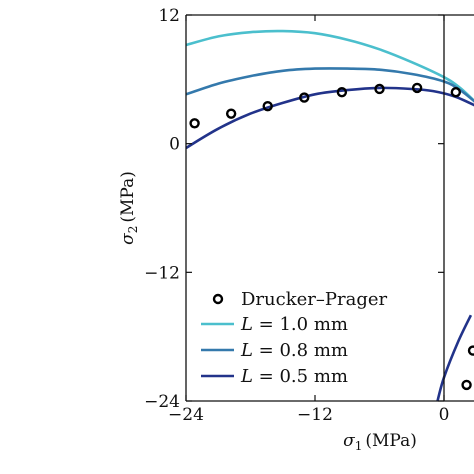  What do you see at coordinates (294, 350) in the screenshot?
I see `legend-label-l-0-8: L = 0.8 mm` at bounding box center [294, 350].